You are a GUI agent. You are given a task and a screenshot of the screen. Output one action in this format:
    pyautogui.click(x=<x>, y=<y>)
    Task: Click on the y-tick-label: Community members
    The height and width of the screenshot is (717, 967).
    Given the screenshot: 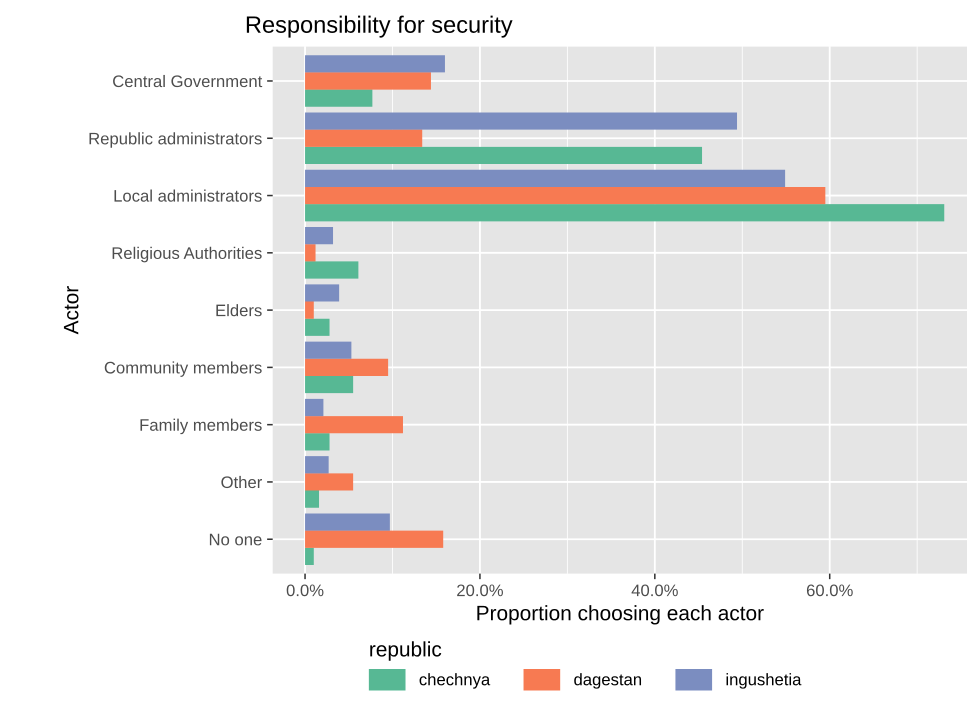 What is the action you would take?
    pyautogui.click(x=183, y=369)
    